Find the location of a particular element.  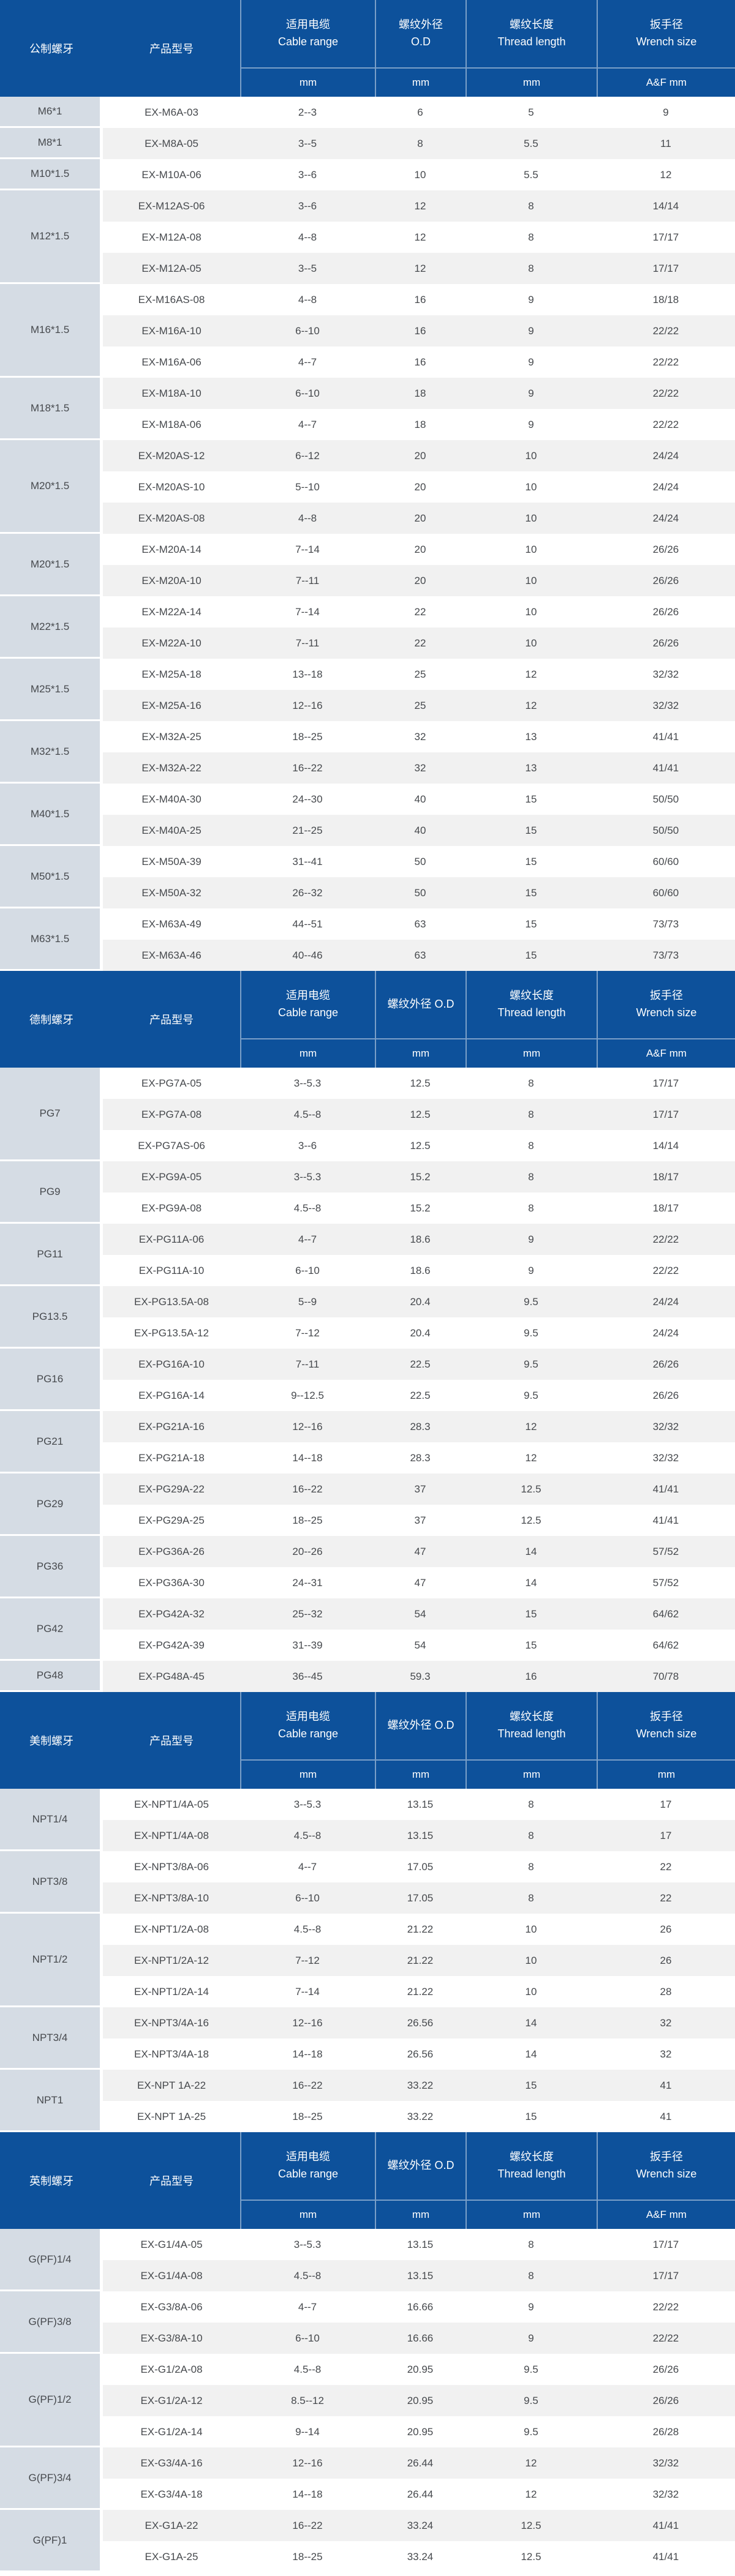

od-header-label: 螺纹外径 O.D is located at coordinates (421, 2166).